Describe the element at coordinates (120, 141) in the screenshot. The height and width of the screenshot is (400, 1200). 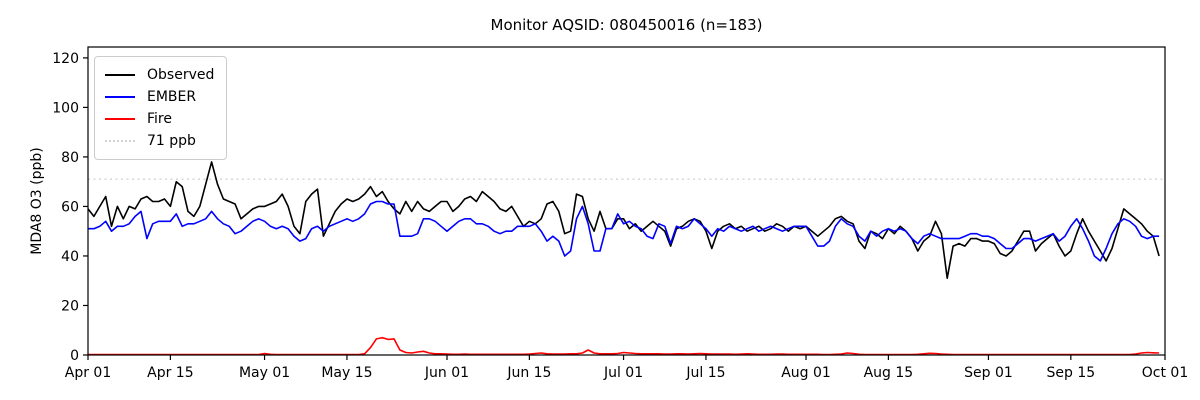
I see `threshold-line-sample` at that location.